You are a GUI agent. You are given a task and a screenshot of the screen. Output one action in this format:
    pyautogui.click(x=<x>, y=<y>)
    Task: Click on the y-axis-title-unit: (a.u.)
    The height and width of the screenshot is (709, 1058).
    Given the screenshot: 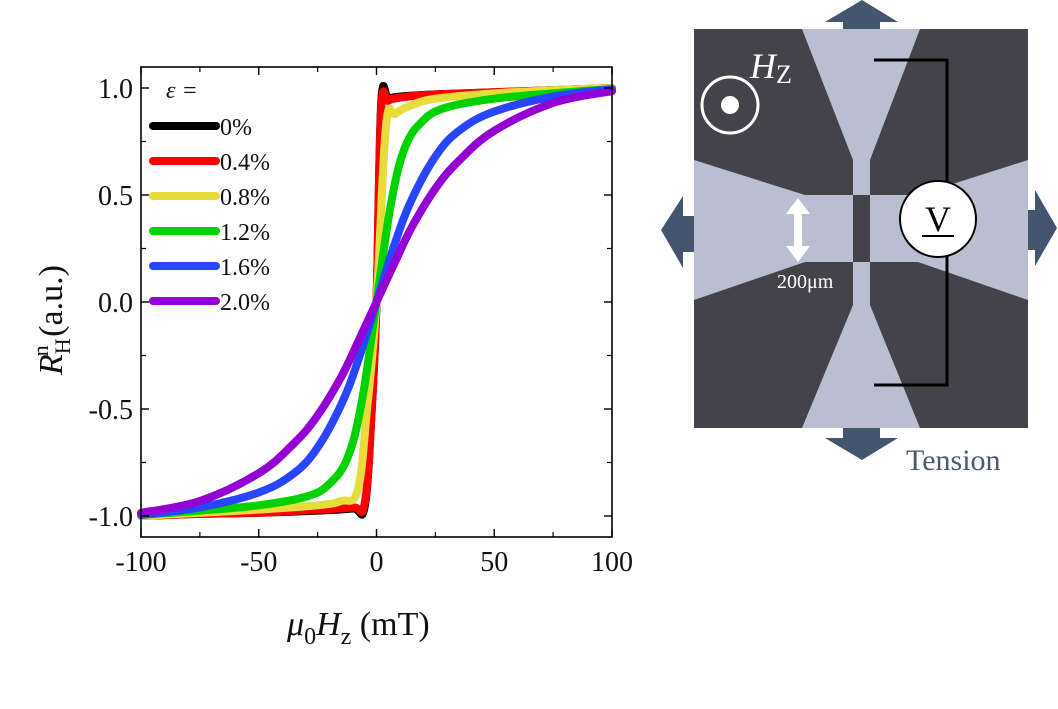 What is the action you would take?
    pyautogui.click(x=51, y=305)
    